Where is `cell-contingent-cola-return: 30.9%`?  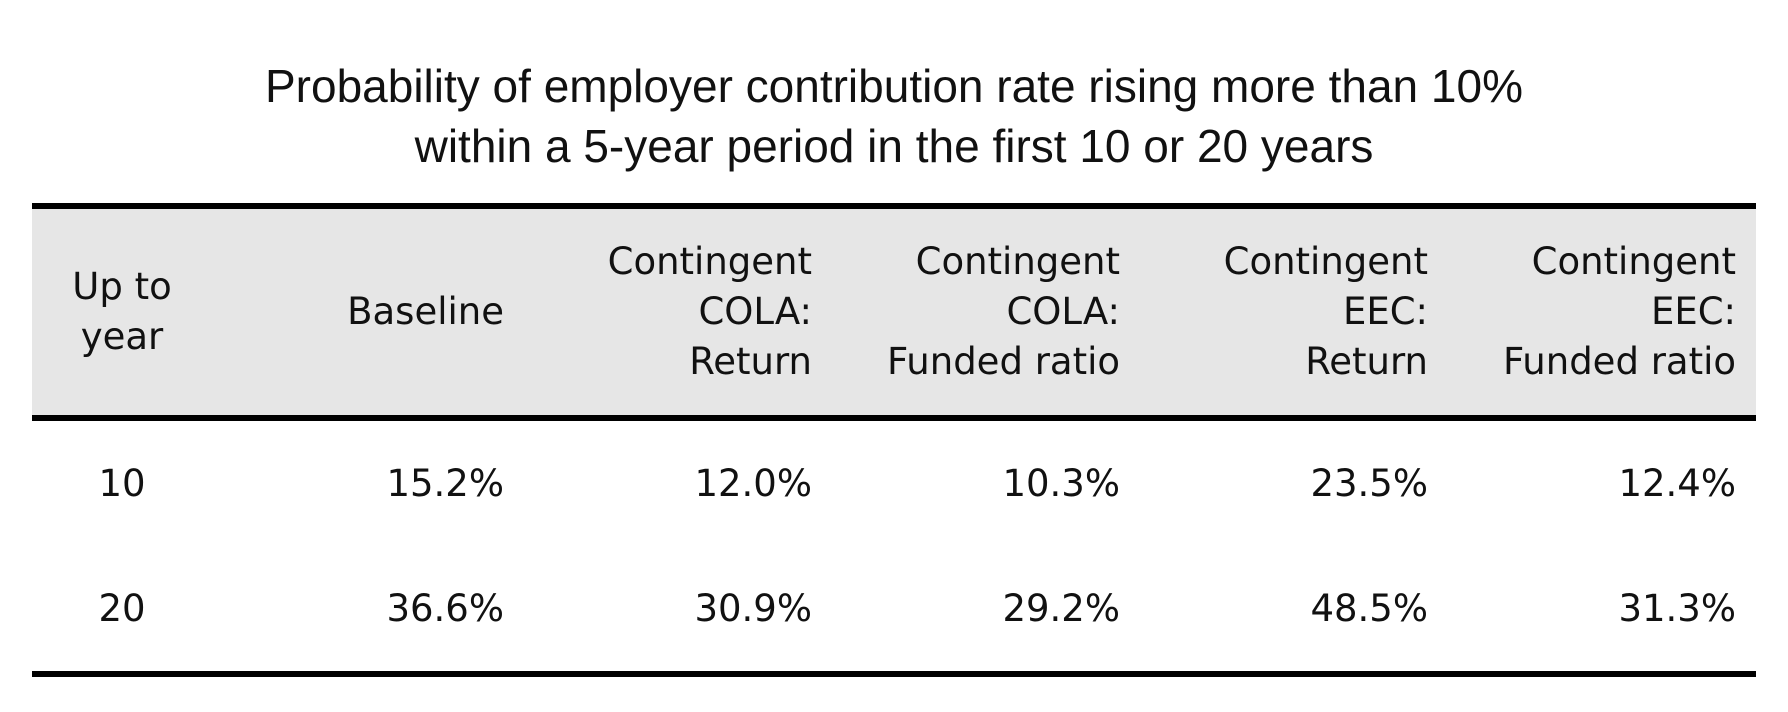
cell-contingent-cola-return: 30.9% is located at coordinates (678, 611).